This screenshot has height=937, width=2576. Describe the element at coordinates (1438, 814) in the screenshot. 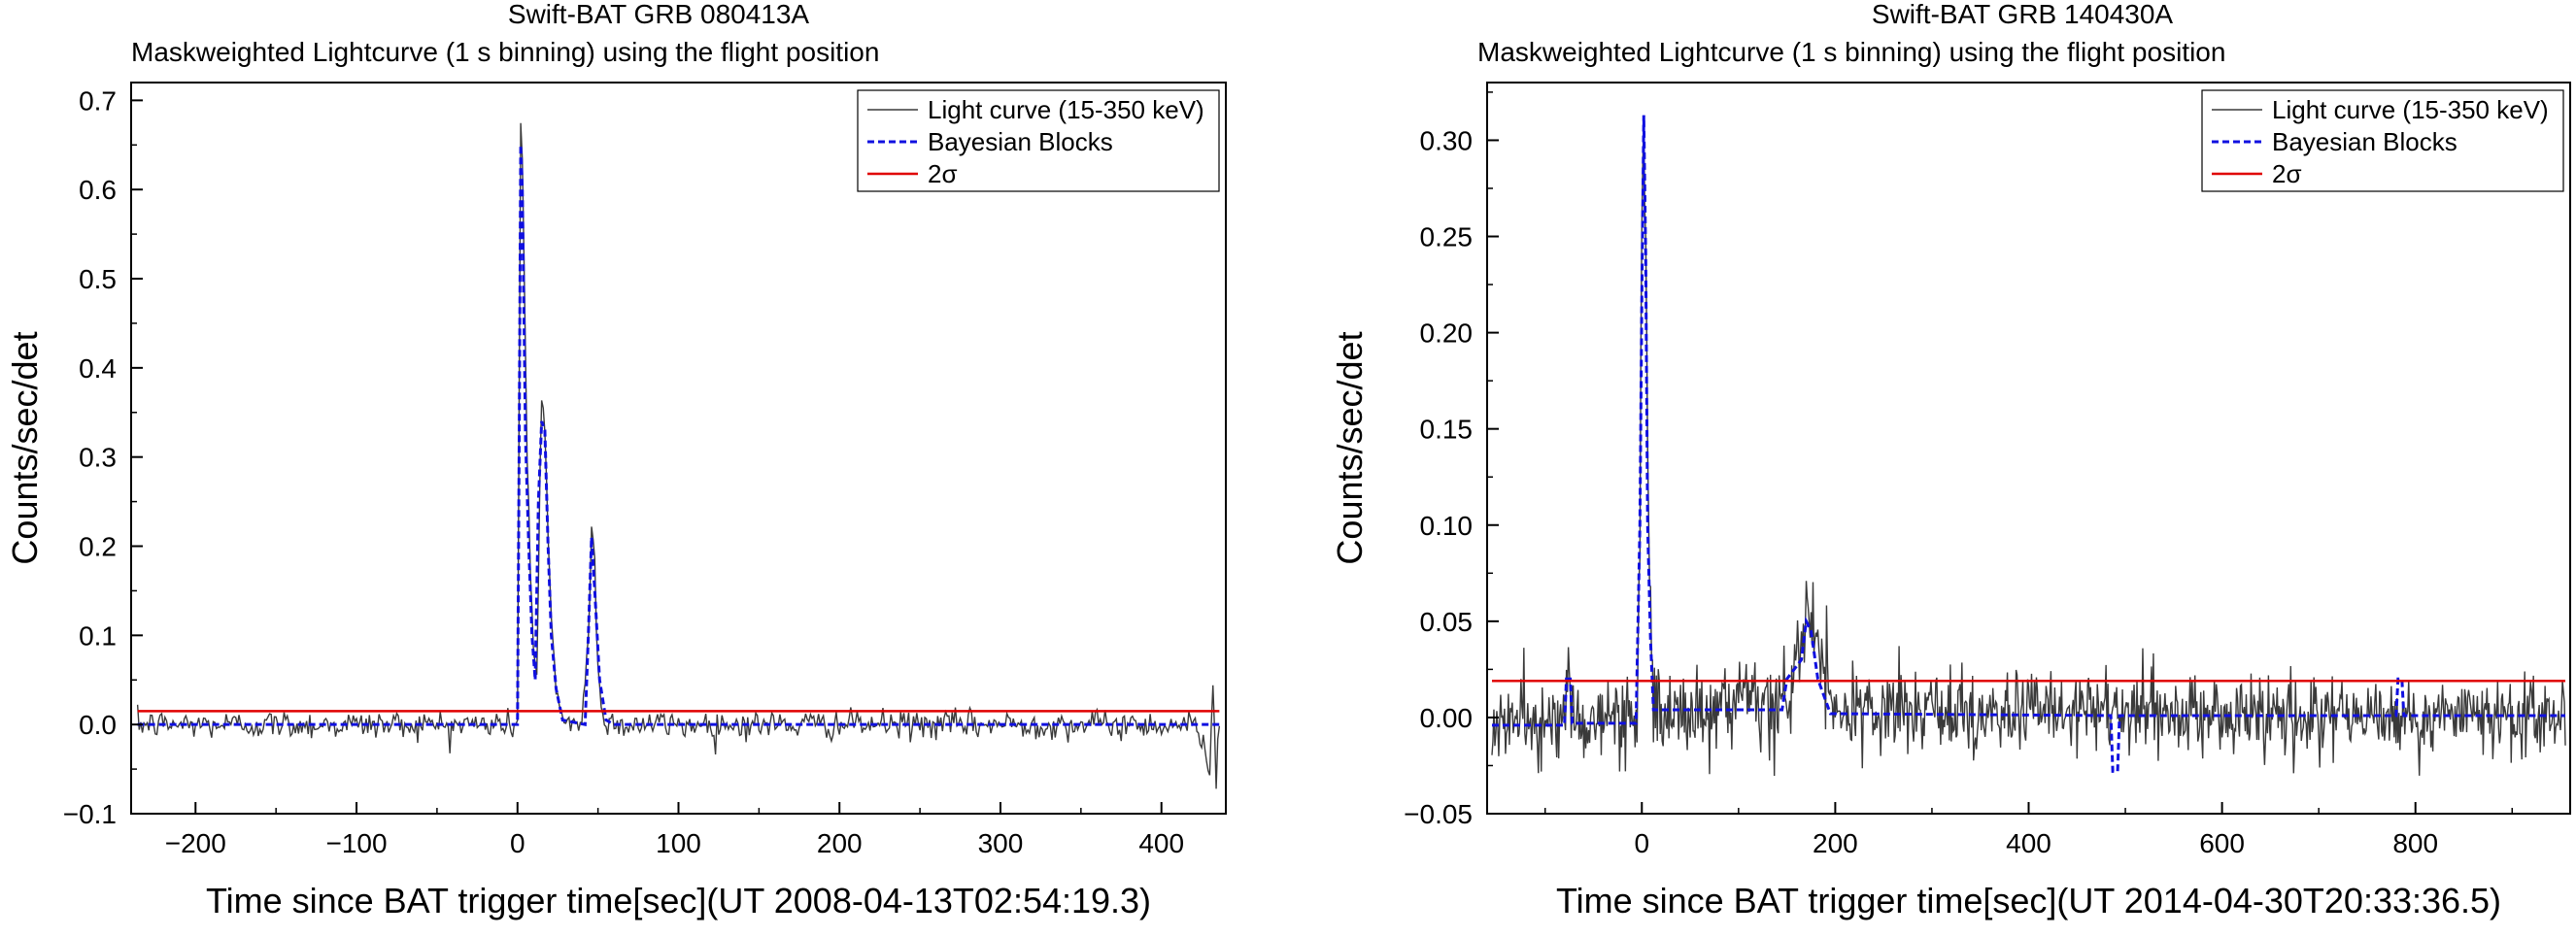

I see `y-tick-label: −0.05` at that location.